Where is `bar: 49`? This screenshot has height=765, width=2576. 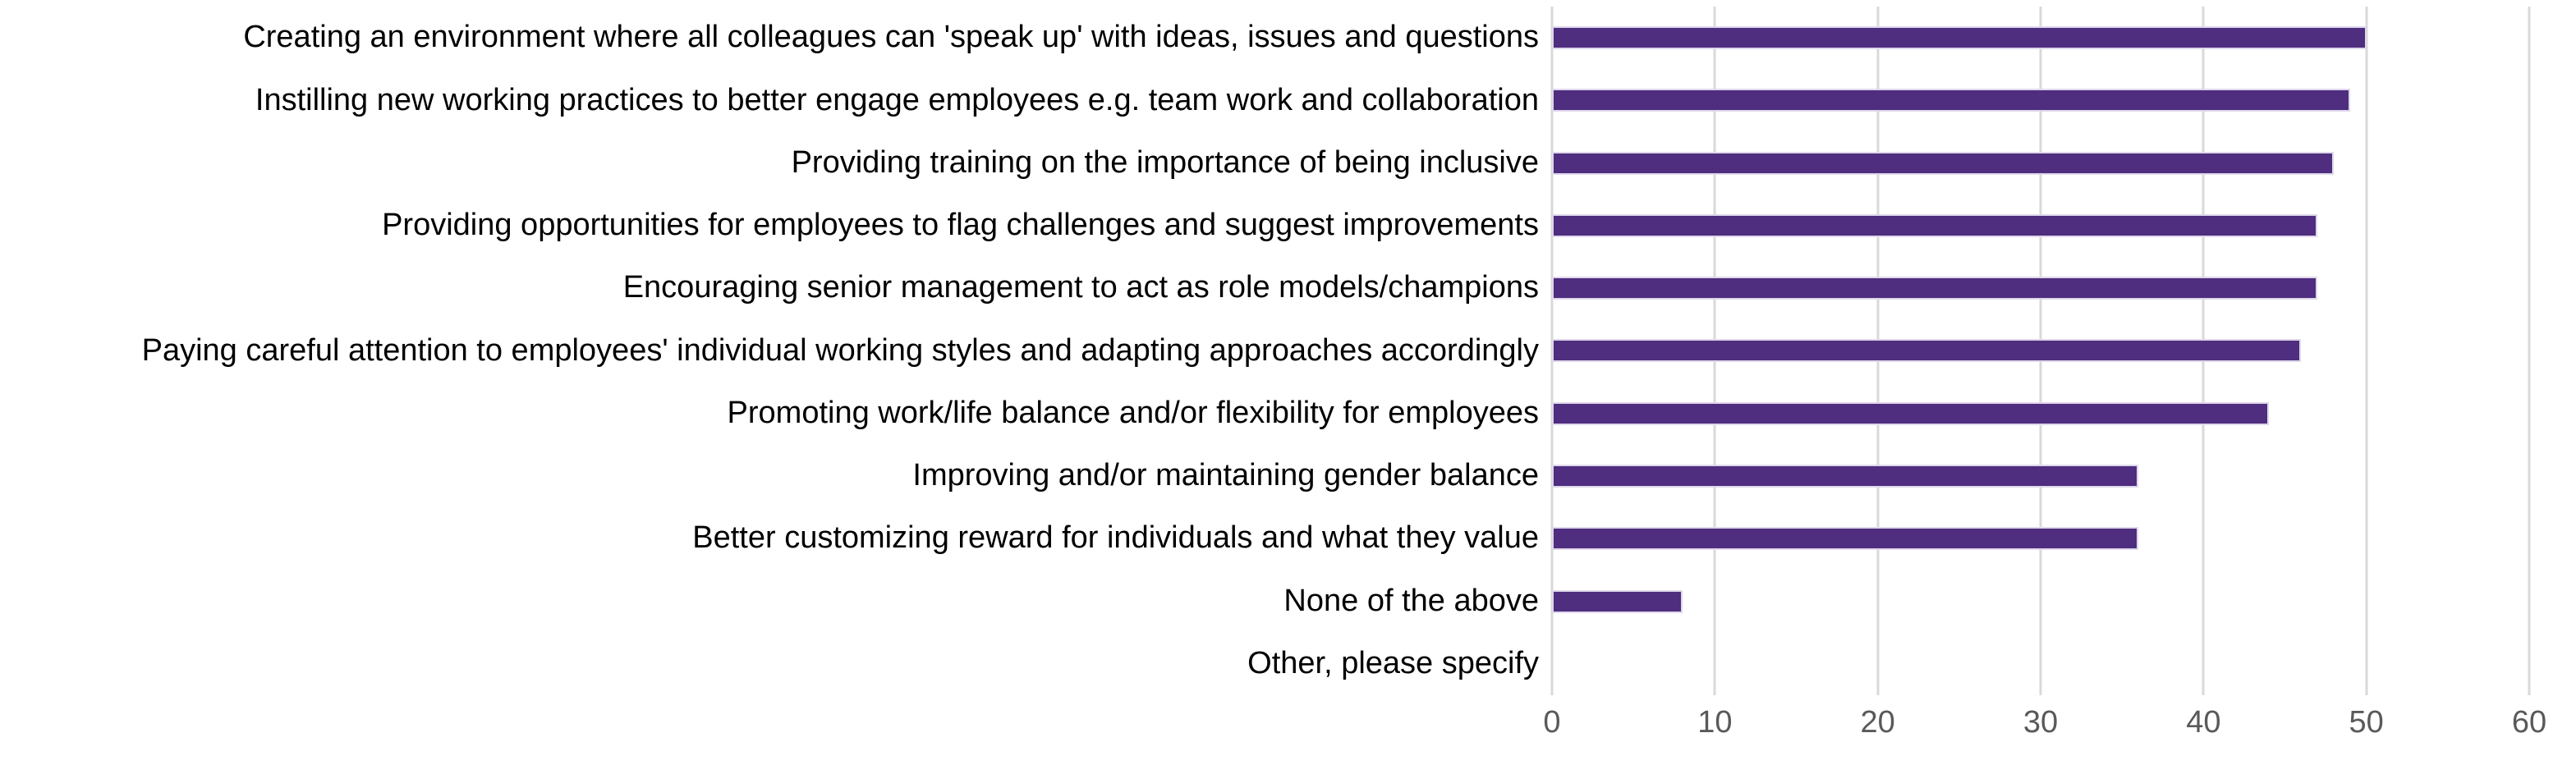
bar: 49 is located at coordinates (1951, 100).